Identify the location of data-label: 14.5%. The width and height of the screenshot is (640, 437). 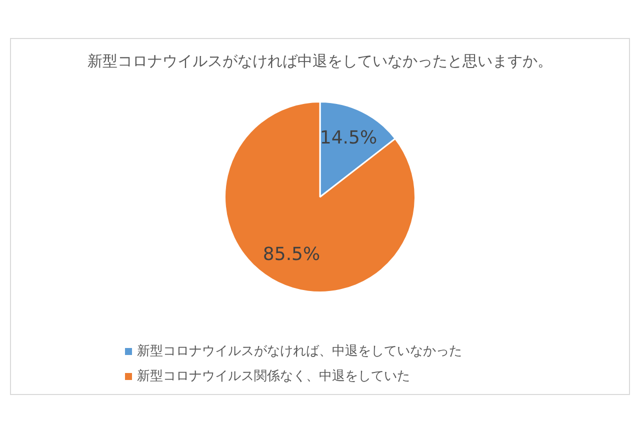
(349, 138).